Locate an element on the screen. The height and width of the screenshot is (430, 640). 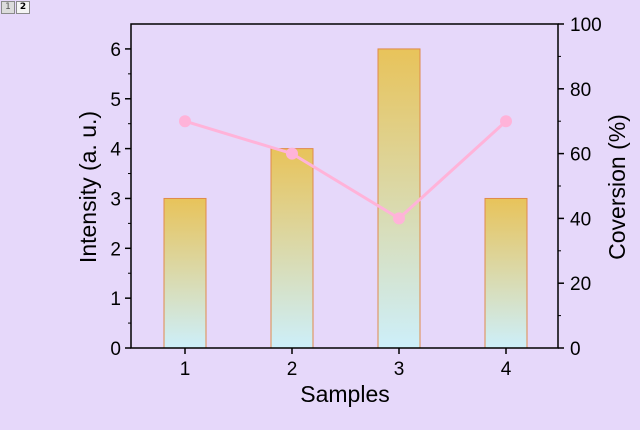
x-axis-label: Samples is located at coordinates (344, 394).